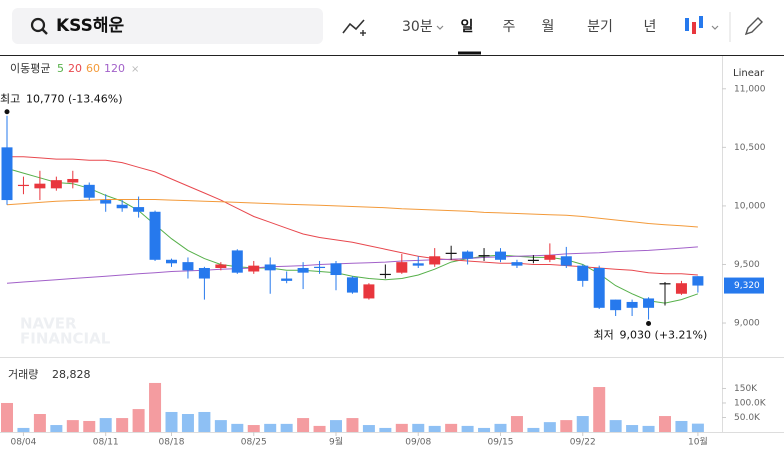 This screenshot has width=784, height=453. Describe the element at coordinates (548, 27) in the screenshot. I see `period-button: 월` at that location.